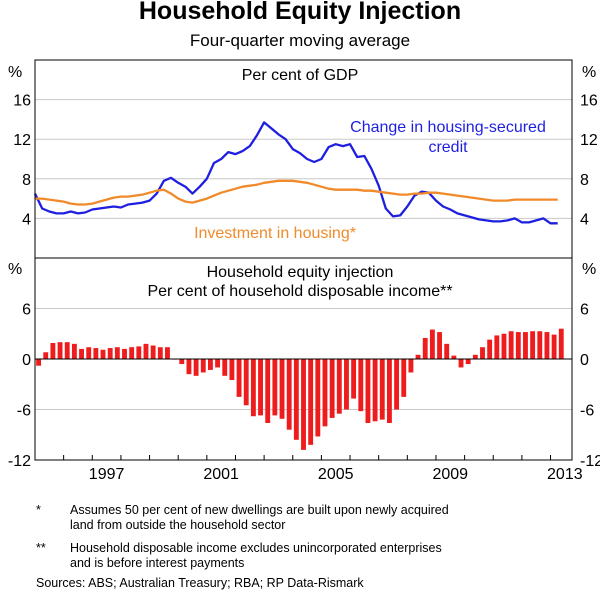 Image resolution: width=600 pixels, height=597 pixels. I want to click on bottom-y-tick-right: -12, so click(590, 461).